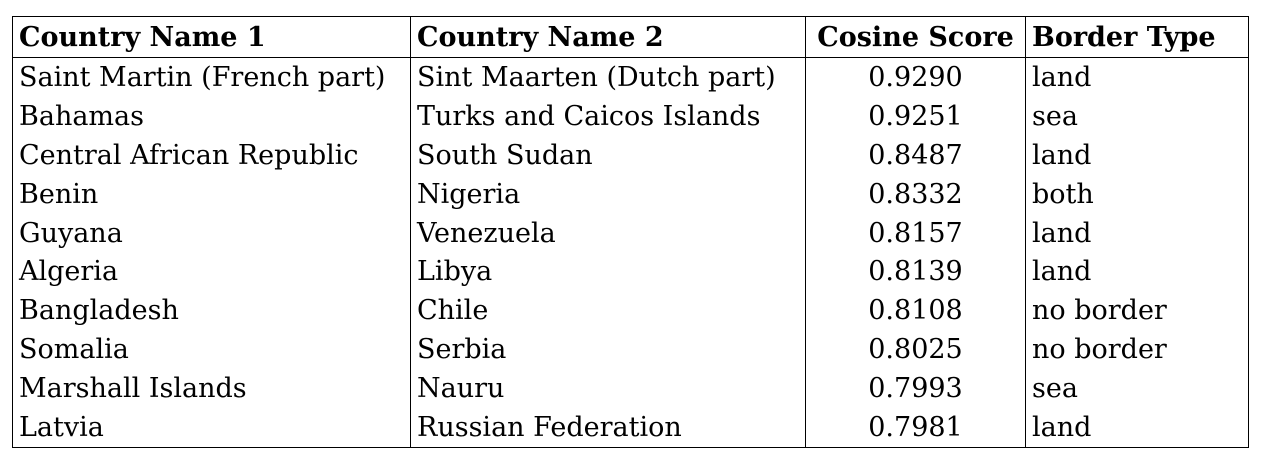 This screenshot has width=1270, height=470. Describe the element at coordinates (915, 116) in the screenshot. I see `cosine-score-cell: 0.9251` at that location.